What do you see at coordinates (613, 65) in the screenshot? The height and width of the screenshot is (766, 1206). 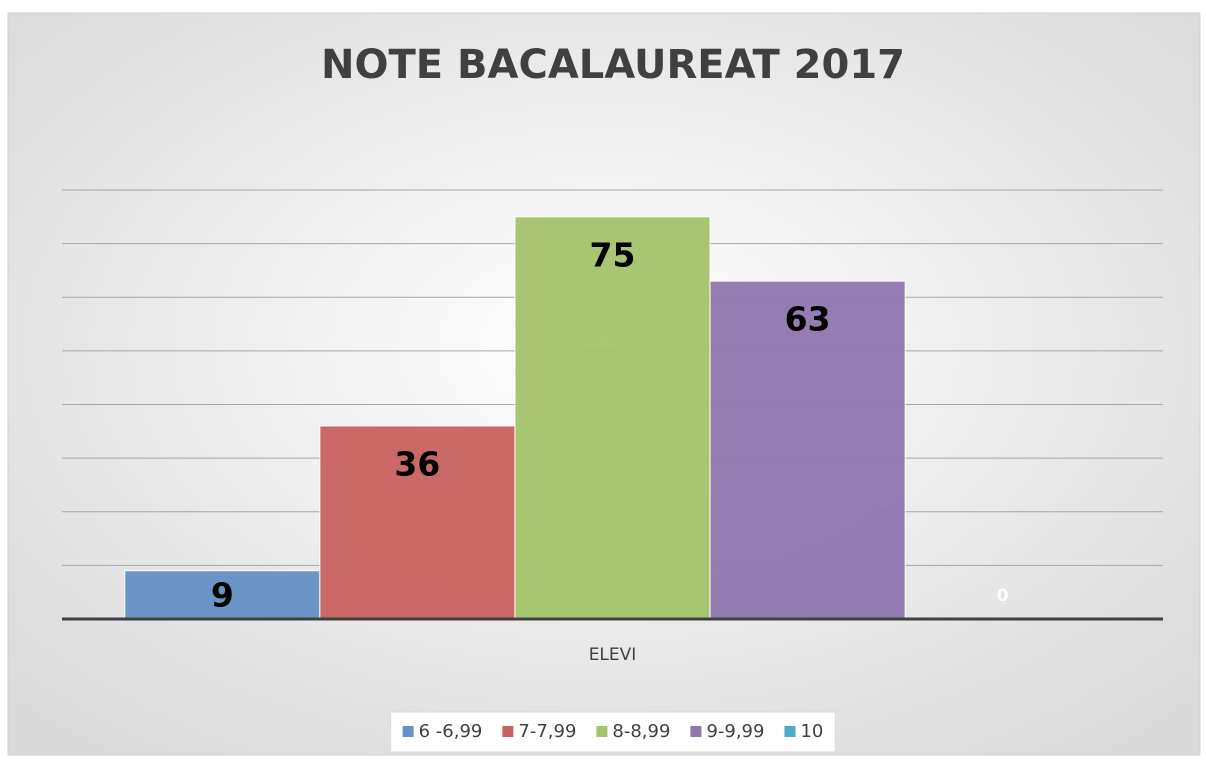 I see `chart-title: NOTE BACALAUREAT 2017` at bounding box center [613, 65].